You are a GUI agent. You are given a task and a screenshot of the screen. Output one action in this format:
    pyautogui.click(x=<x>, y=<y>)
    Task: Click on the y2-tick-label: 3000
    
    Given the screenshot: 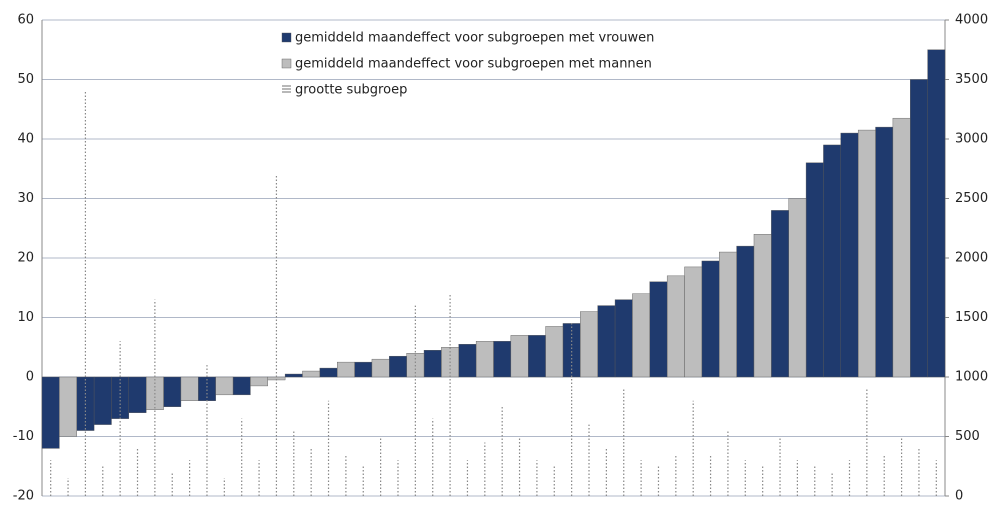 What is the action you would take?
    pyautogui.click(x=971, y=139)
    